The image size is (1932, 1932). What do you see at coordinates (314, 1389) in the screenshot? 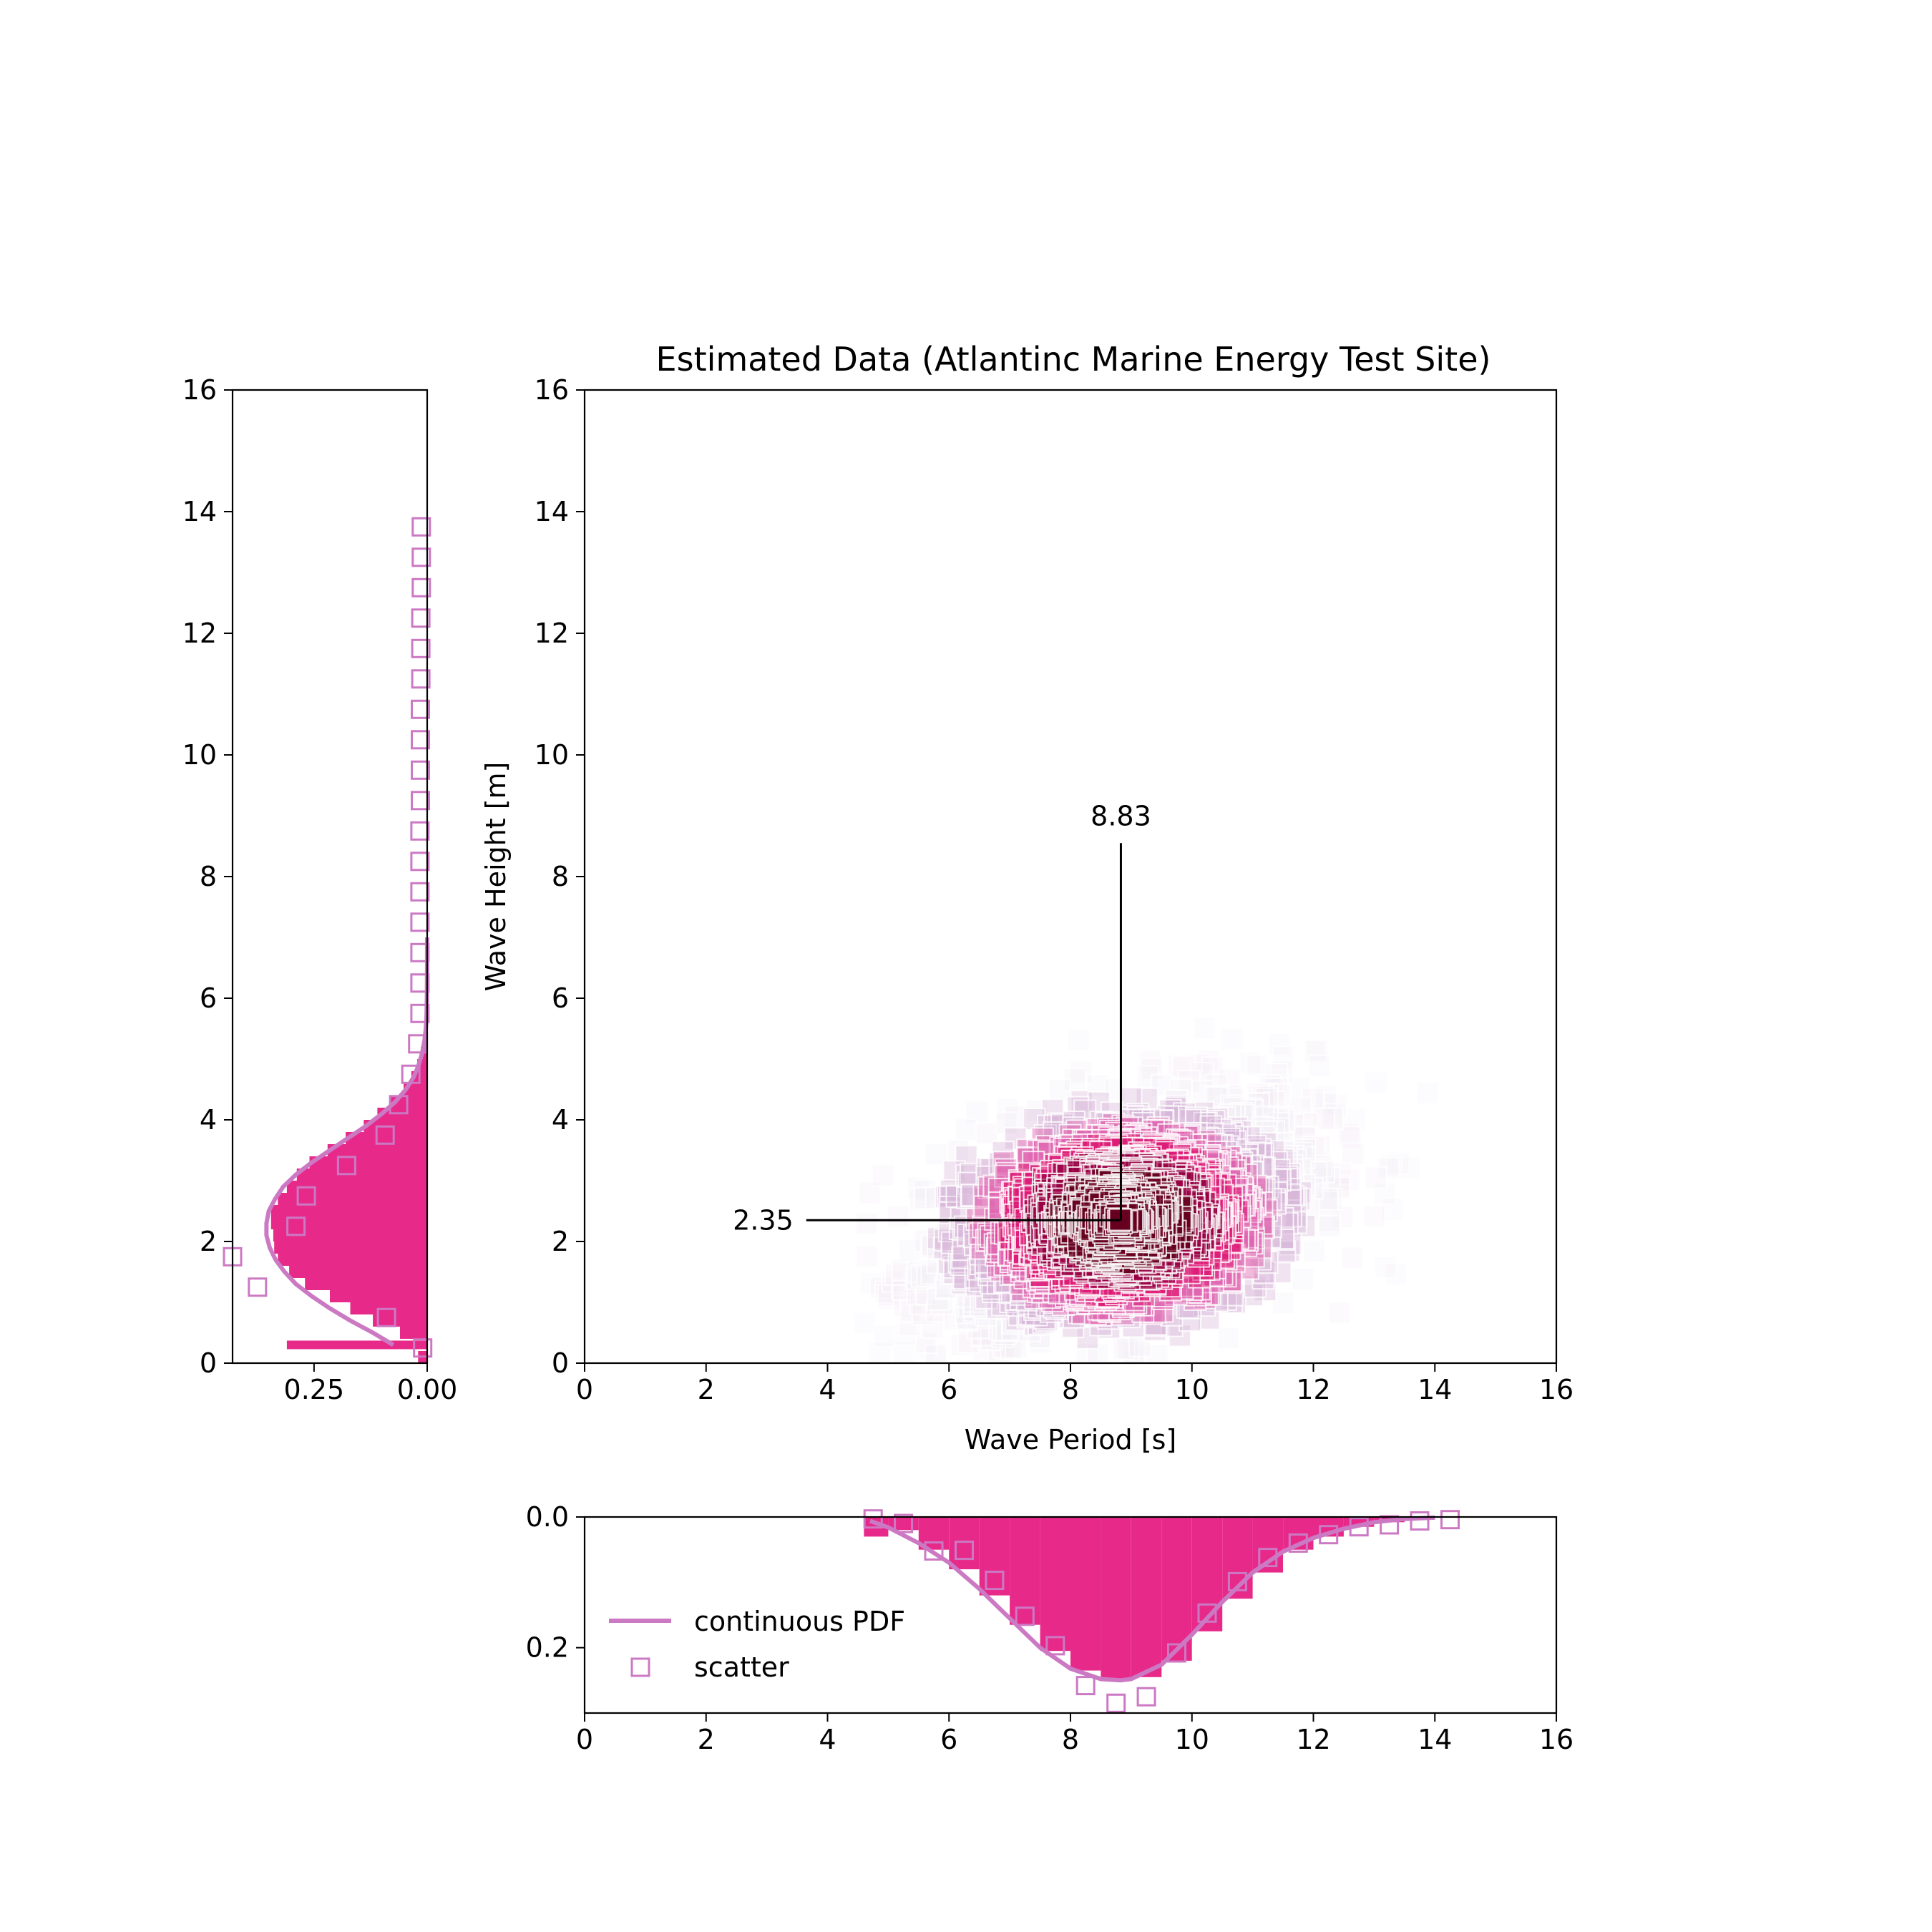
I see `x-tick-label: 0.25` at bounding box center [314, 1389].